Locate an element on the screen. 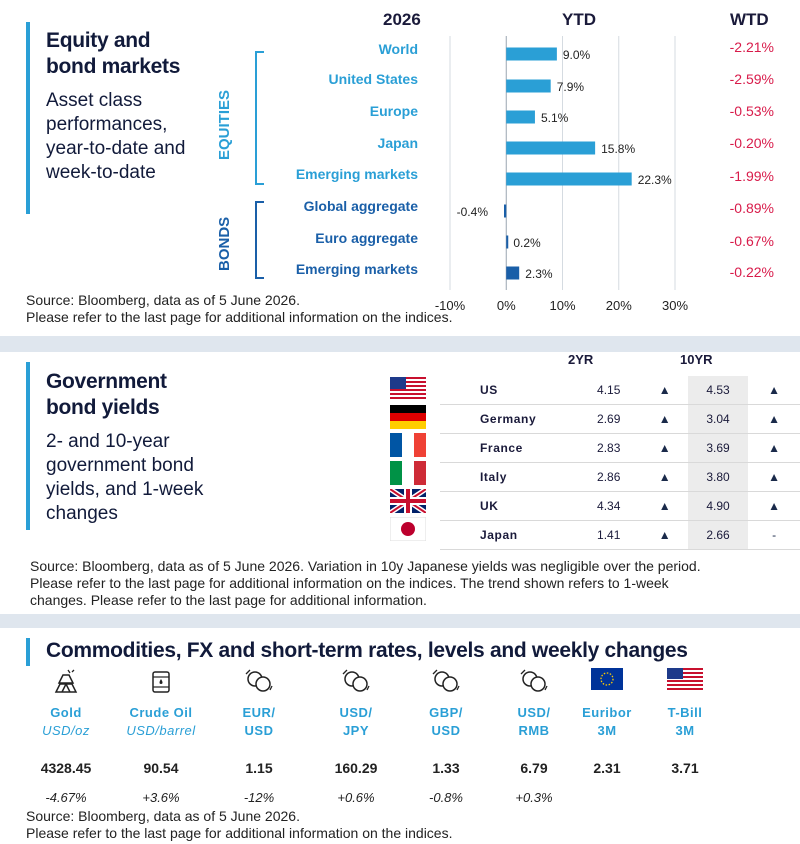  ytd-value-label: -0.4% is located at coordinates (473, 212).